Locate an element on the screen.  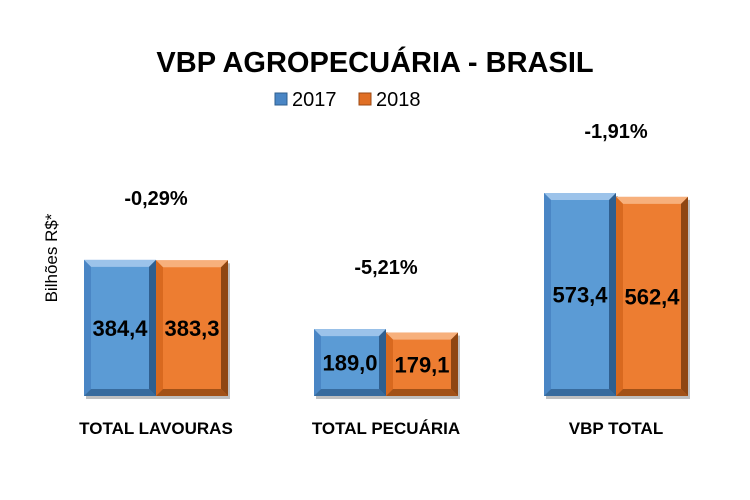
data-label: 179,1 is located at coordinates (421, 364).